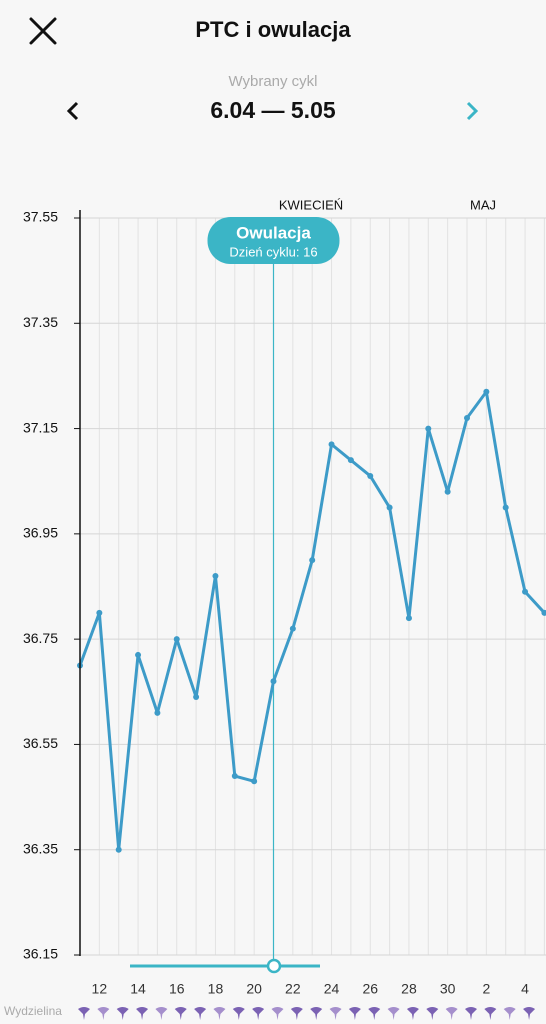  Describe the element at coordinates (40, 217) in the screenshot. I see `y-tick-label: 37.55` at that location.